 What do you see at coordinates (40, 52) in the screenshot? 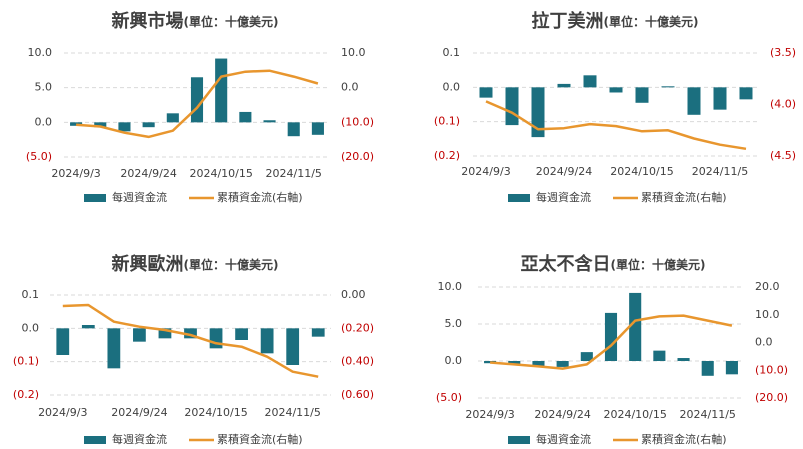
I see `y-tick-label: 10.0` at bounding box center [40, 52].